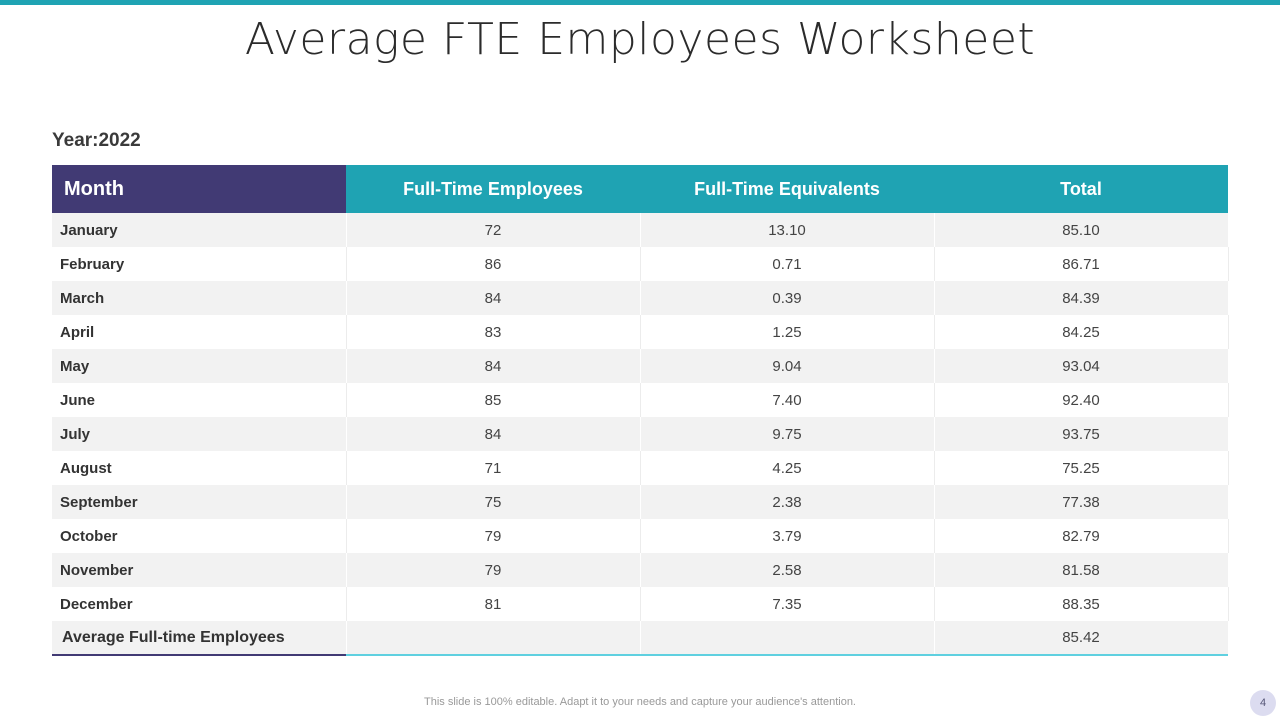 The height and width of the screenshot is (720, 1280). Describe the element at coordinates (787, 264) in the screenshot. I see `cell-full-time-equivalents: 0.71` at that location.